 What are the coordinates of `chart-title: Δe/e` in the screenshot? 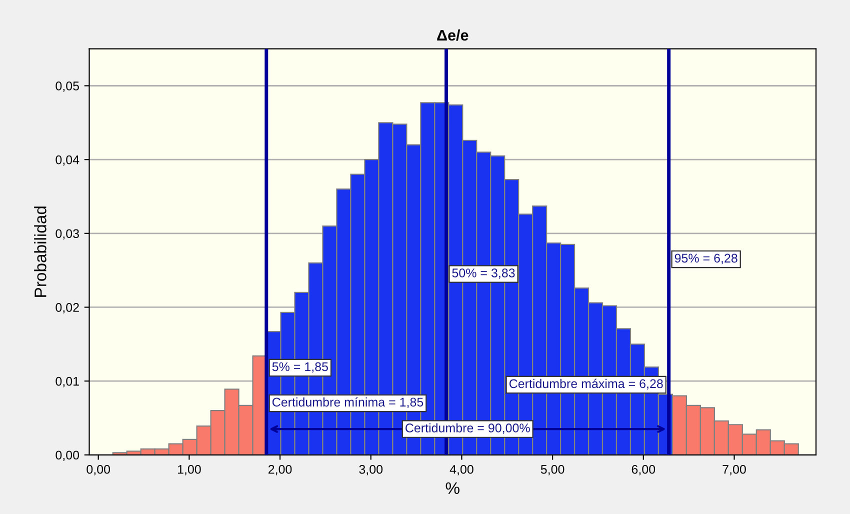 It's located at (452, 35).